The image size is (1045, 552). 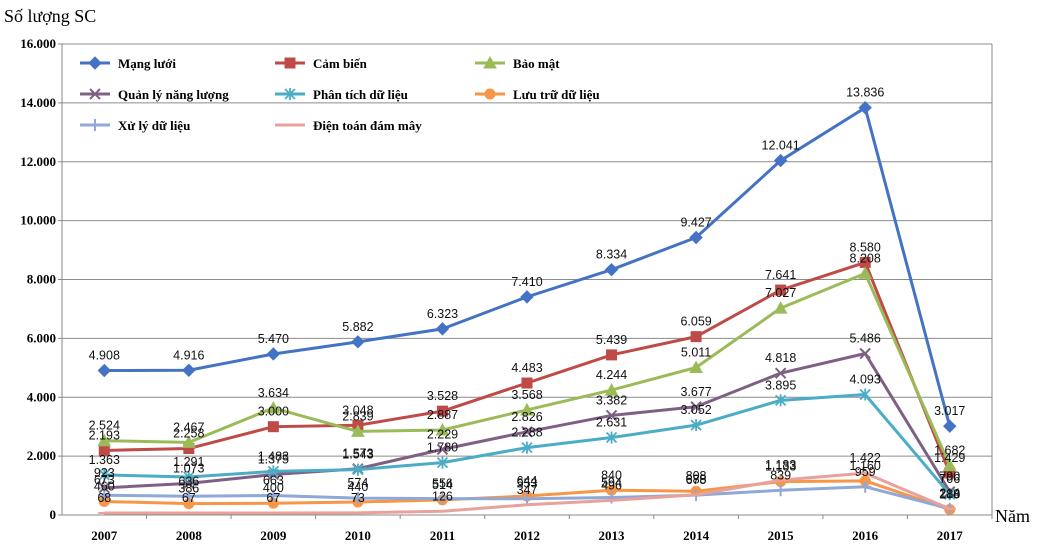 I want to click on x-tick-label: 2016, so click(x=865, y=535).